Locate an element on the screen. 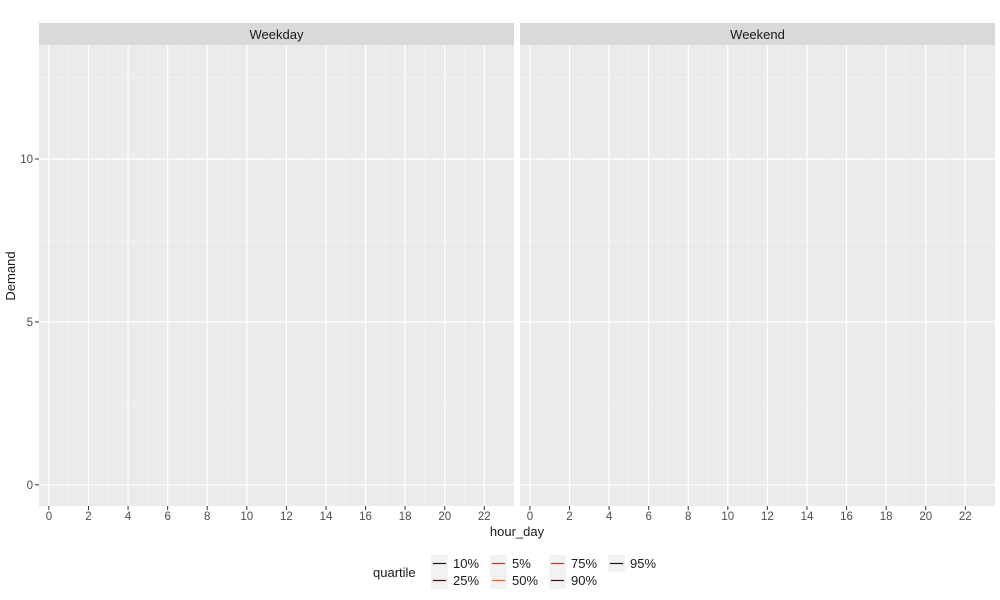 Image resolution: width=1000 pixels, height=600 pixels. legend-label: 10% is located at coordinates (466, 563).